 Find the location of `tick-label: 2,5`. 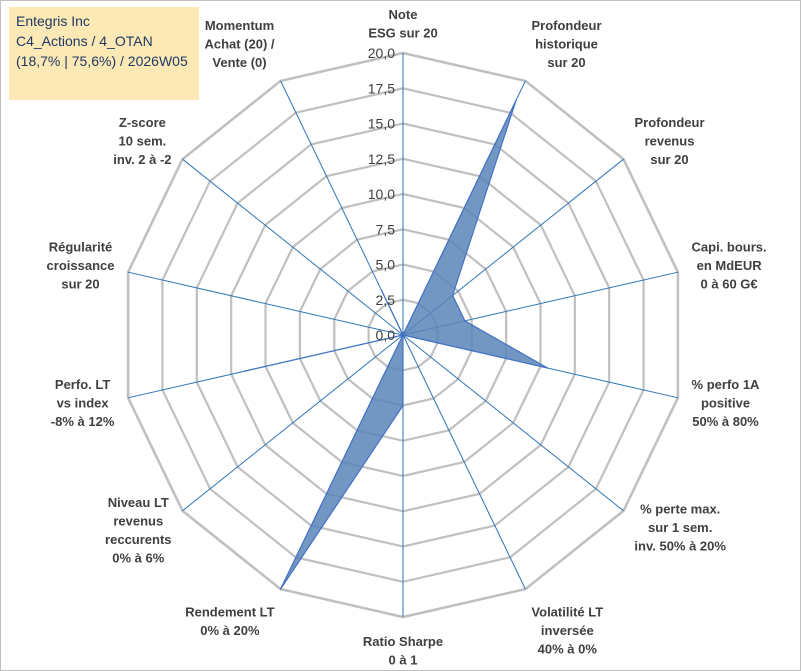

tick-label: 2,5 is located at coordinates (386, 300).